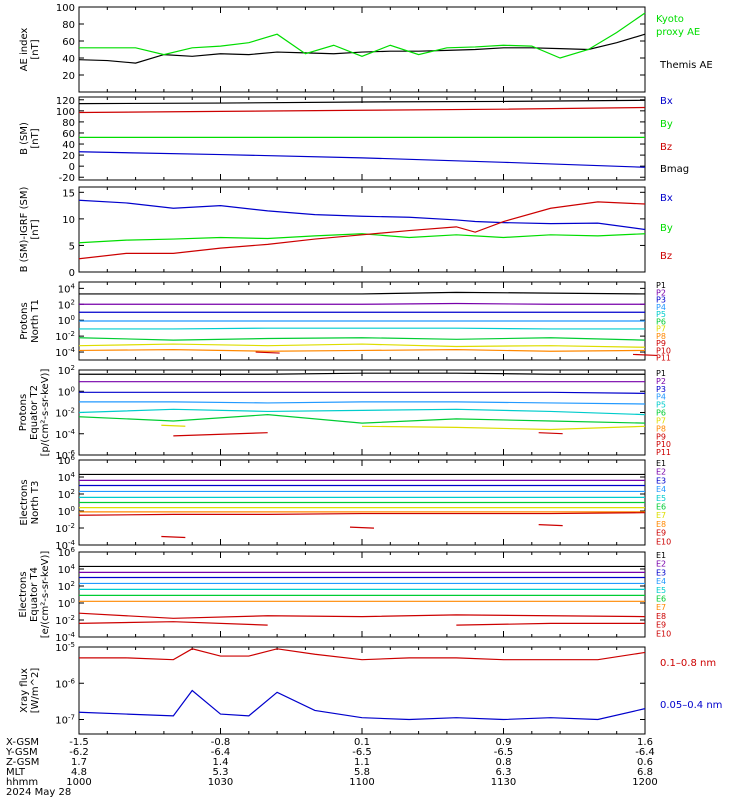 This screenshot has height=800, width=750. I want to click on orbit-row-label: Z-GSM, so click(22, 762).